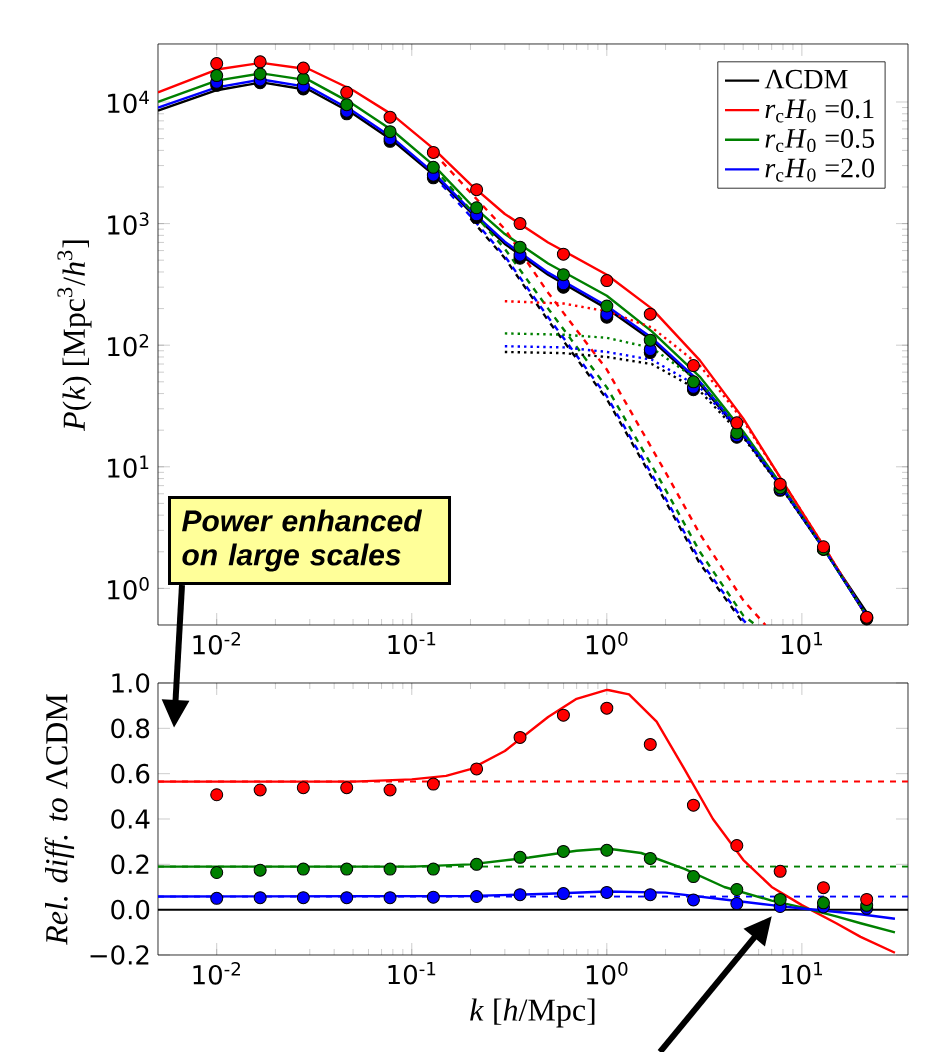  Describe the element at coordinates (820, 140) in the screenshot. I see `legend-label: r$_{c}$H$_{0}$ =0.5` at that location.